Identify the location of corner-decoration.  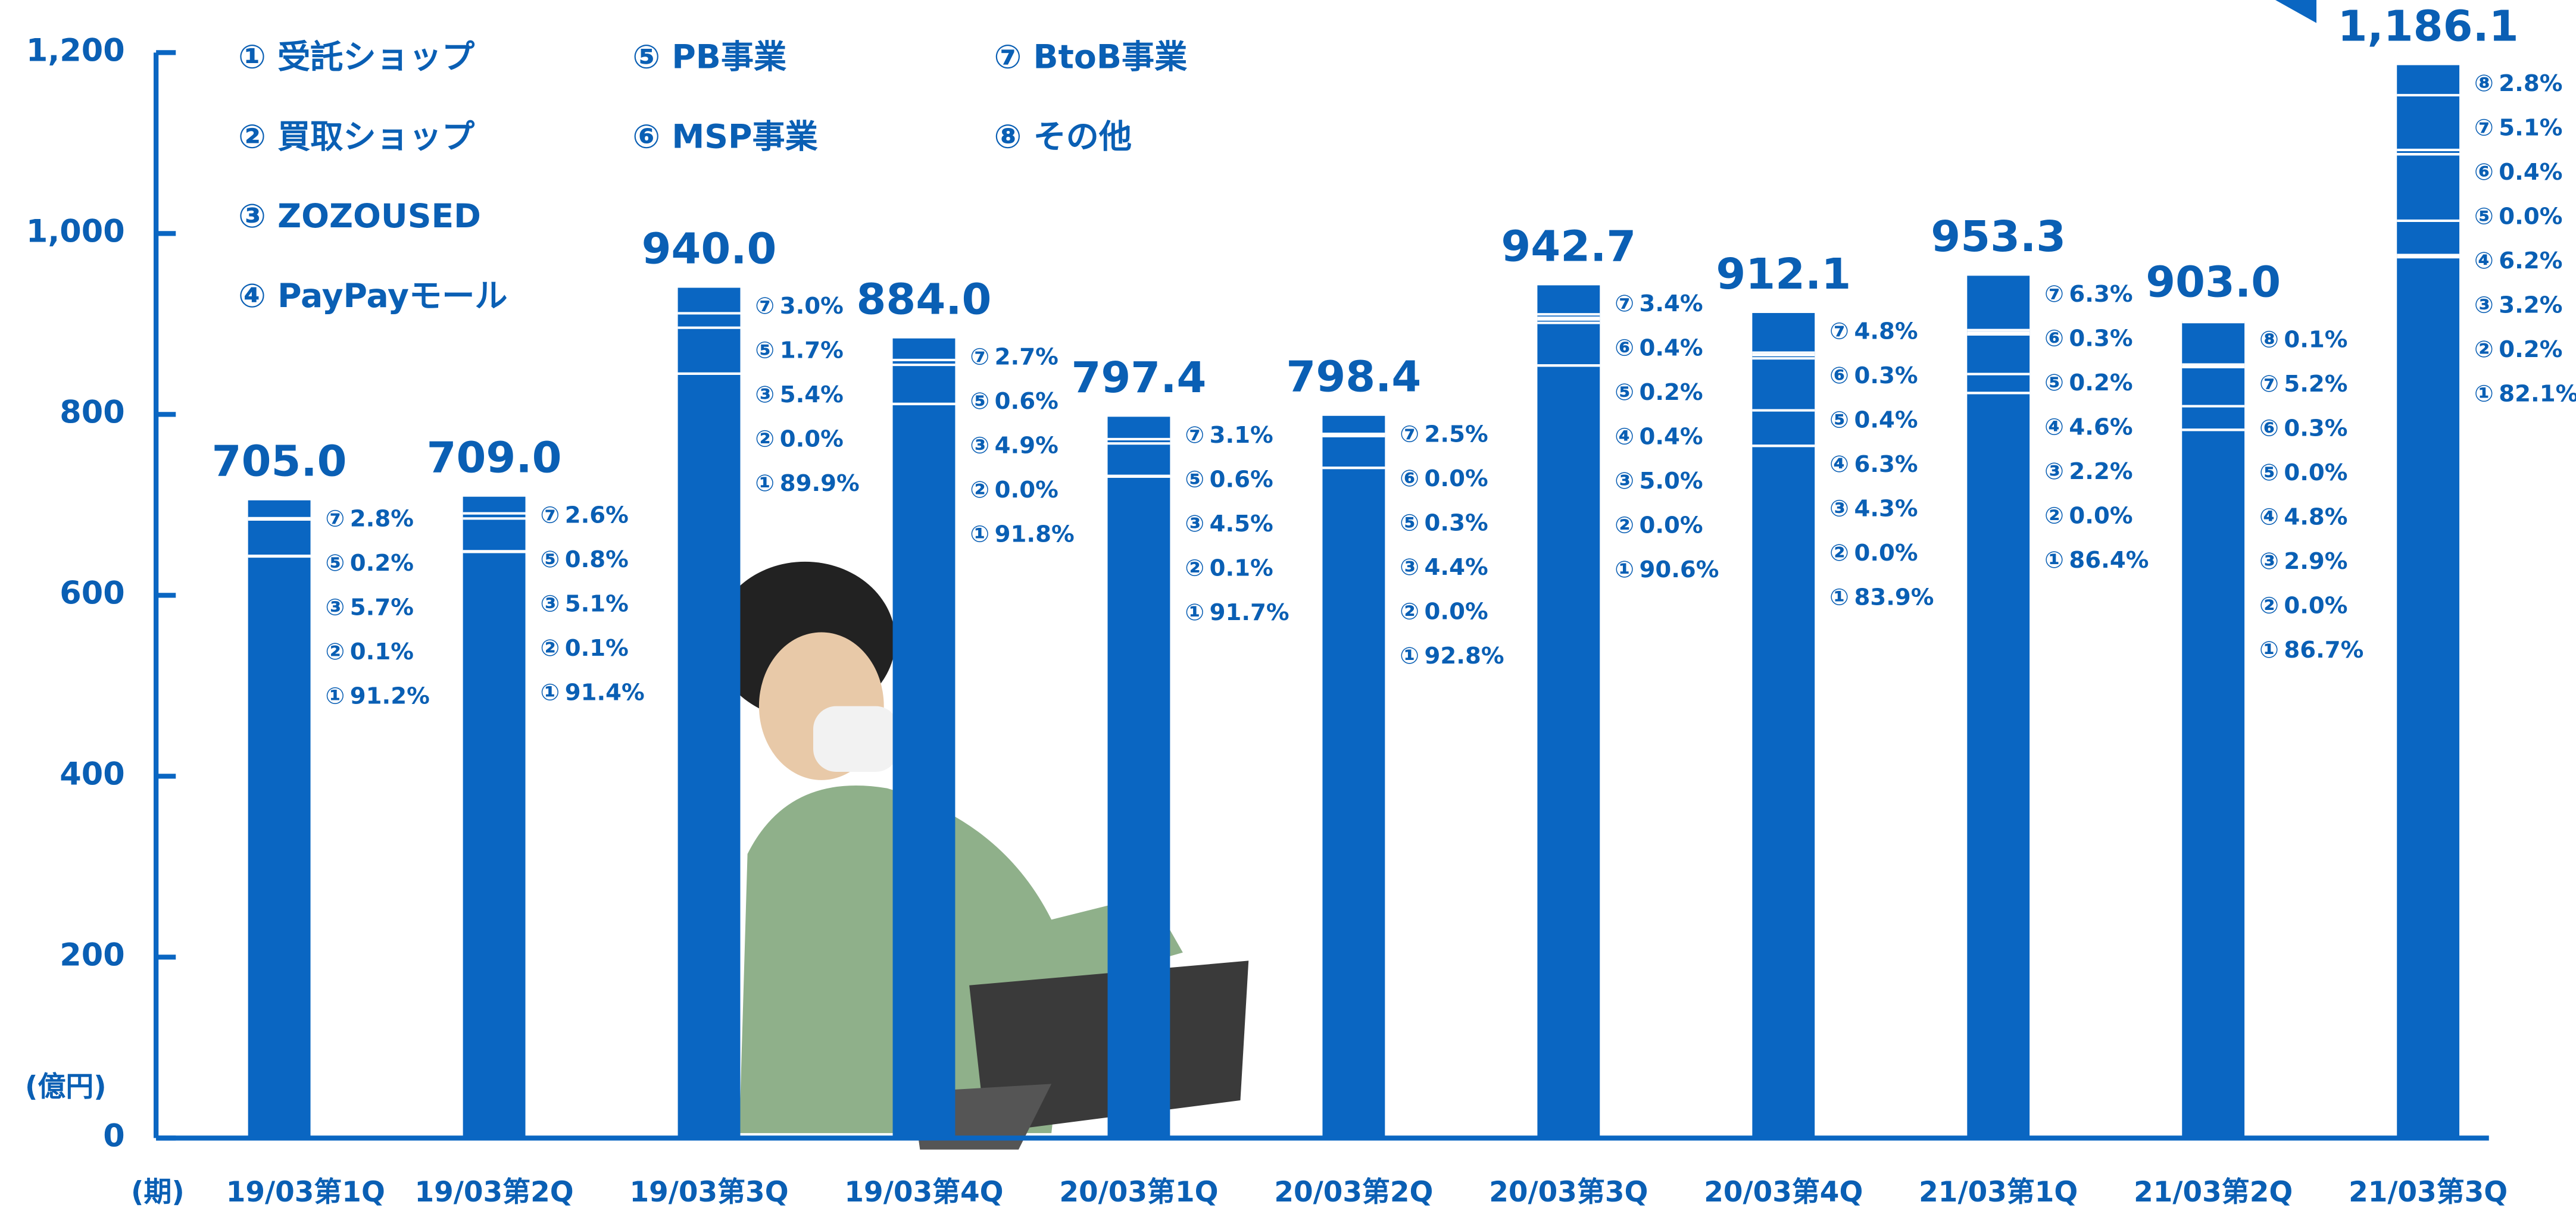
(2295, 11).